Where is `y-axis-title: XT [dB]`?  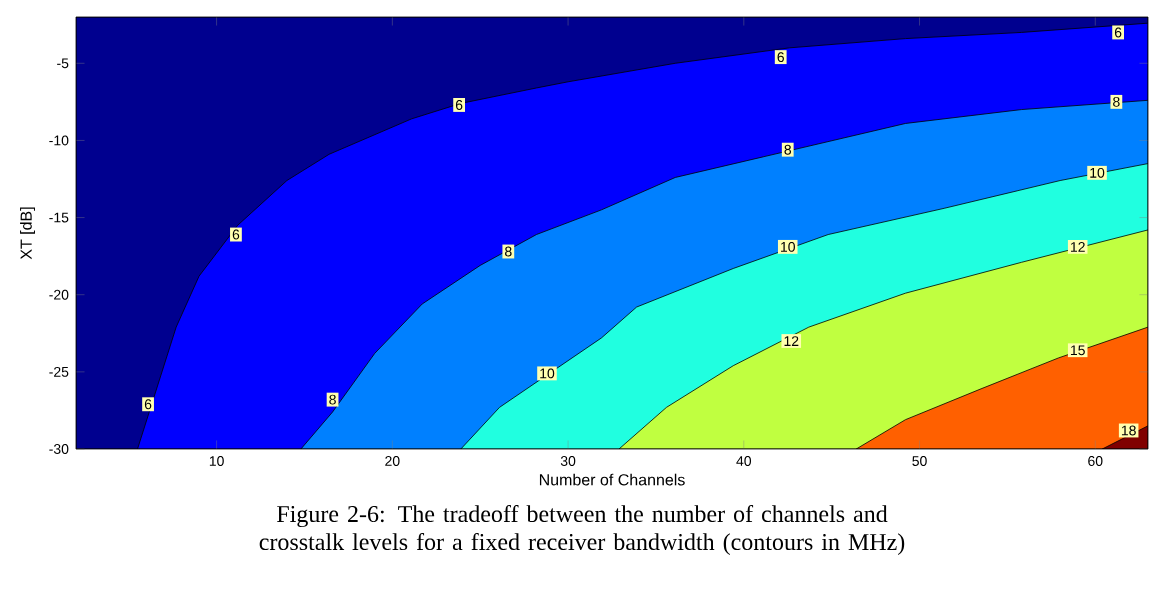
y-axis-title: XT [dB] is located at coordinates (27, 233).